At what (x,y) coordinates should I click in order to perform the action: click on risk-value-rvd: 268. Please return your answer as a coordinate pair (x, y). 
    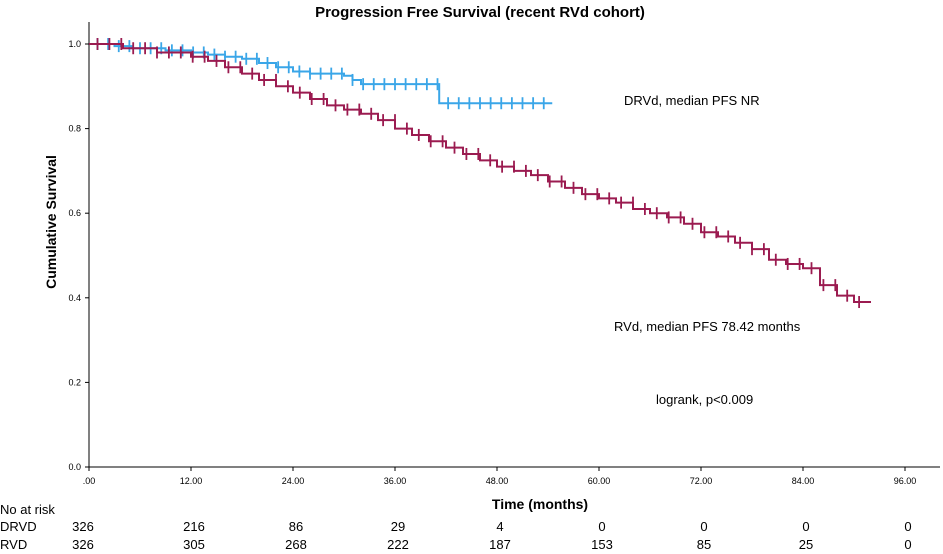
    Looking at the image, I should click on (296, 544).